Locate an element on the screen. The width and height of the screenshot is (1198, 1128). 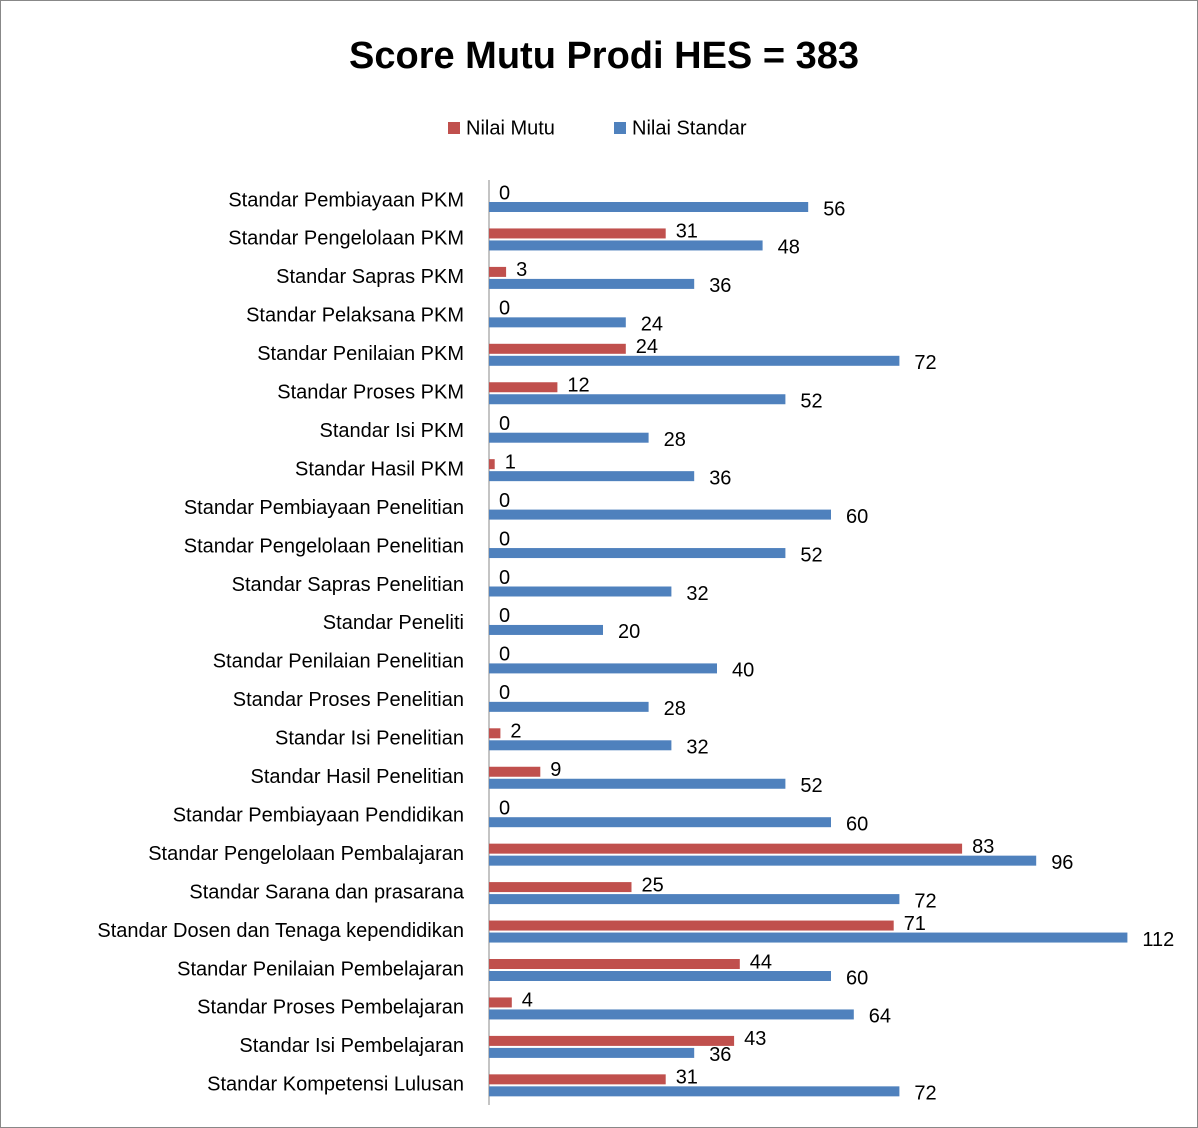
value-label: 64 is located at coordinates (880, 1017).